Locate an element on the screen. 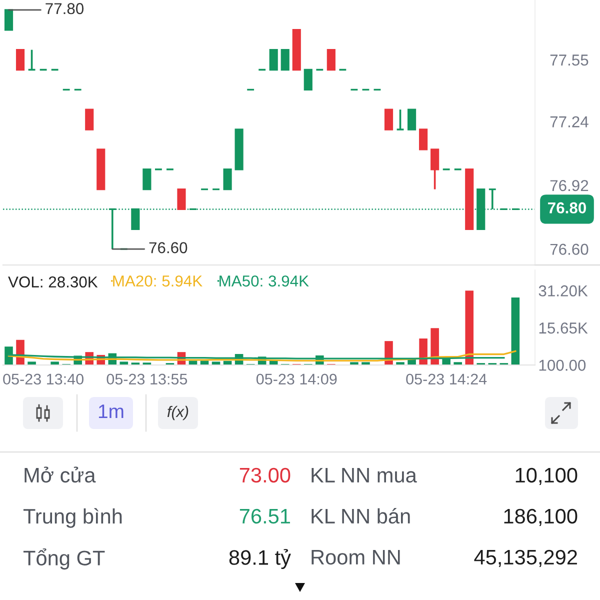 The image size is (600, 600). annotation: 76.60 is located at coordinates (168, 248).